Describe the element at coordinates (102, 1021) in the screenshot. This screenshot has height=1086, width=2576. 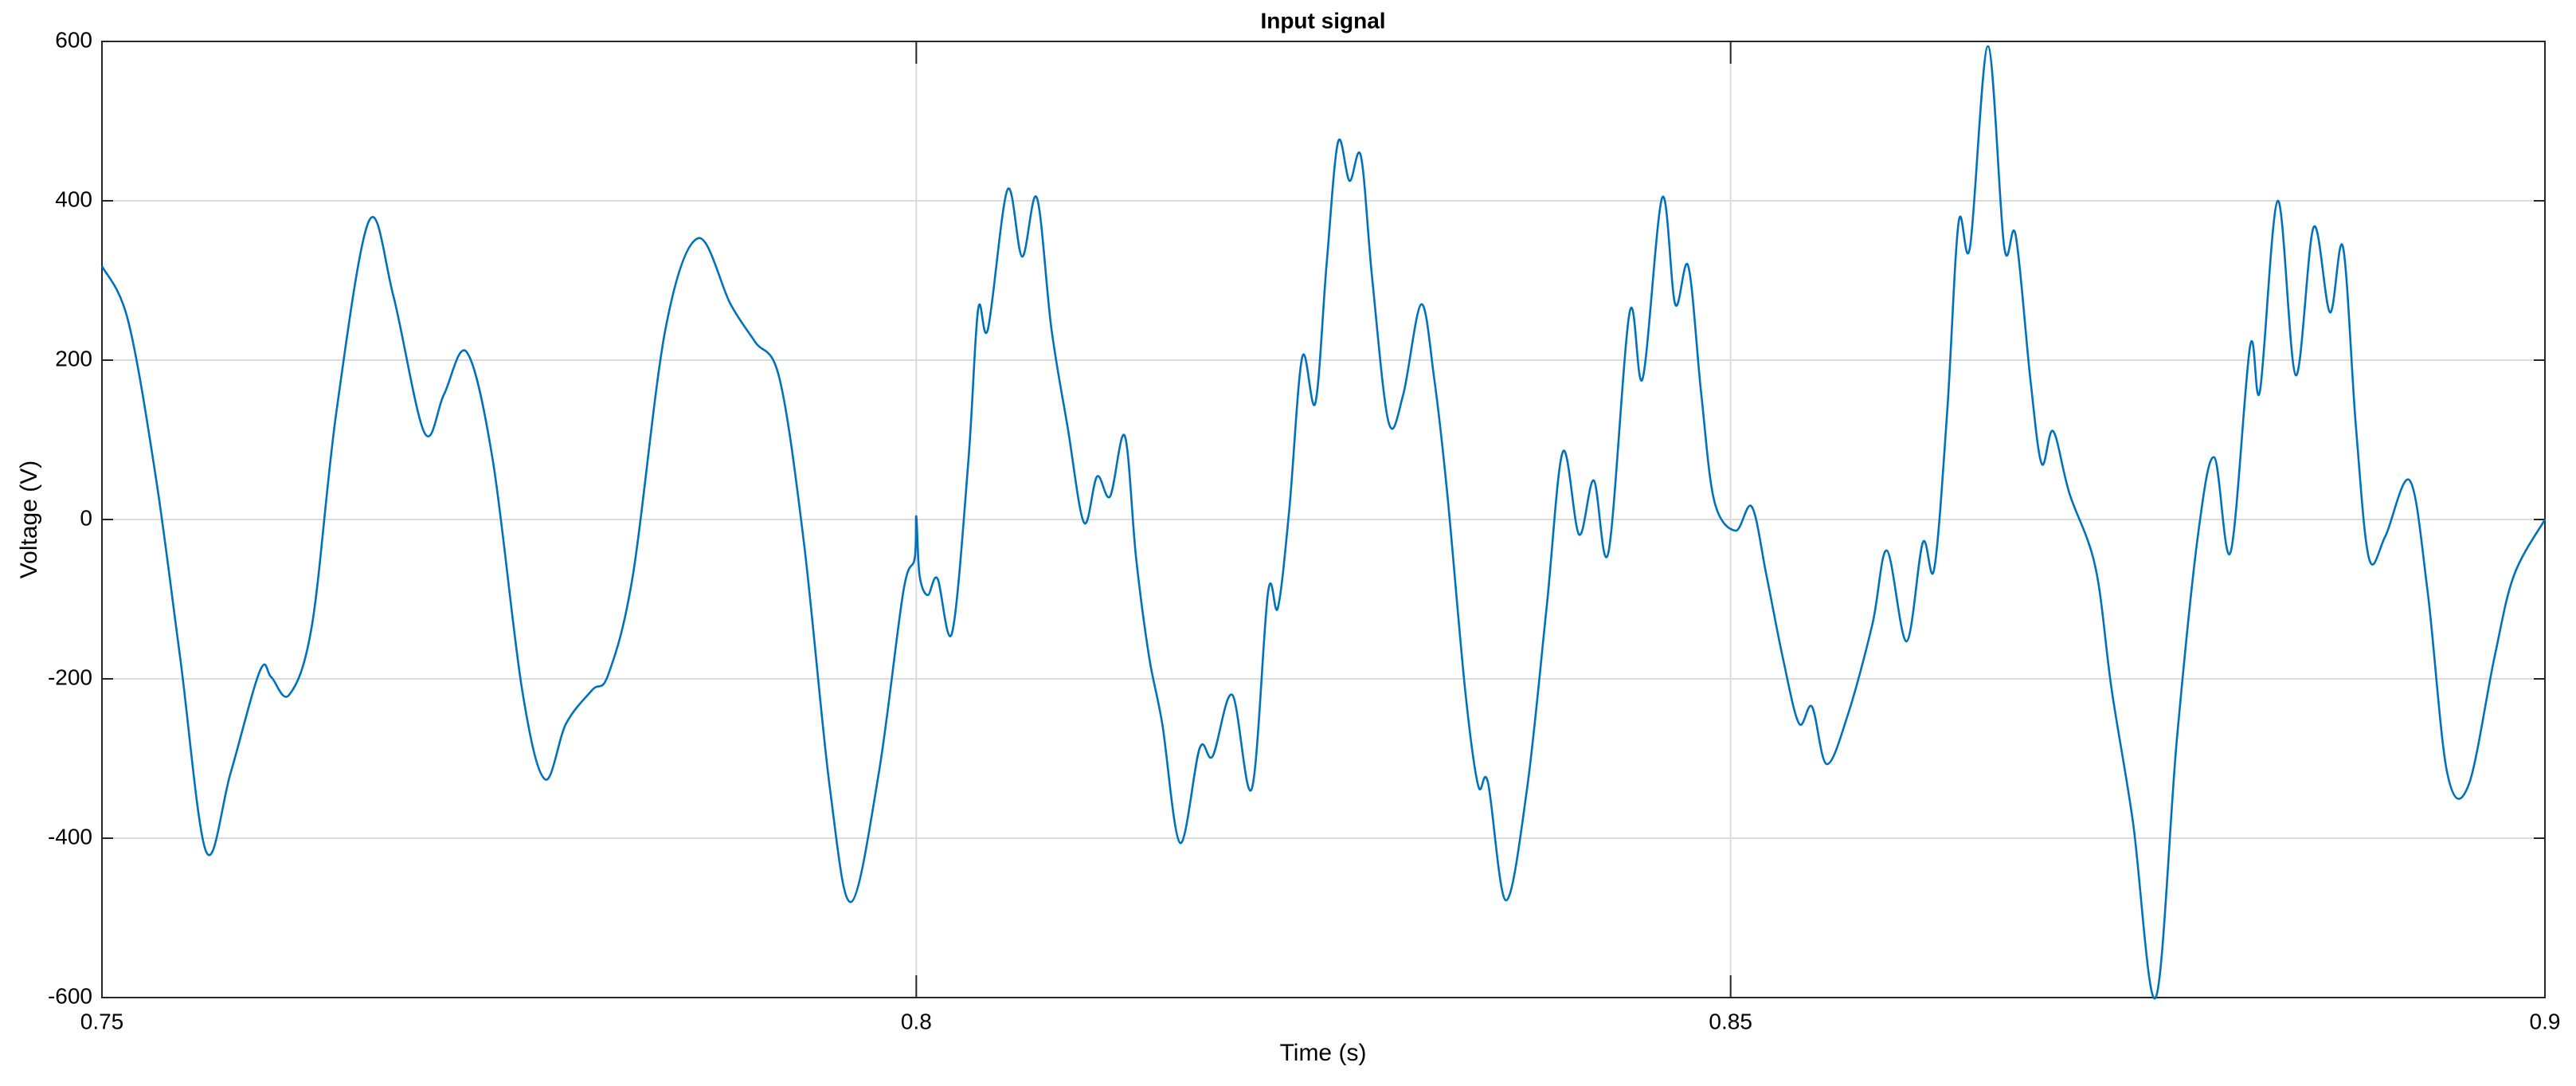
I see `x-tick-label: 0.75` at that location.